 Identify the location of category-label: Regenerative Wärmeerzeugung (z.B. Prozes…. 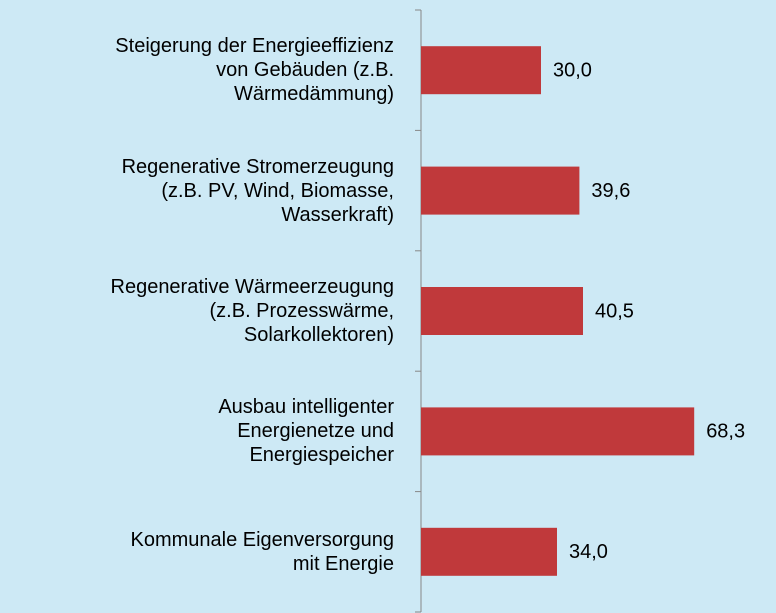
(252, 311).